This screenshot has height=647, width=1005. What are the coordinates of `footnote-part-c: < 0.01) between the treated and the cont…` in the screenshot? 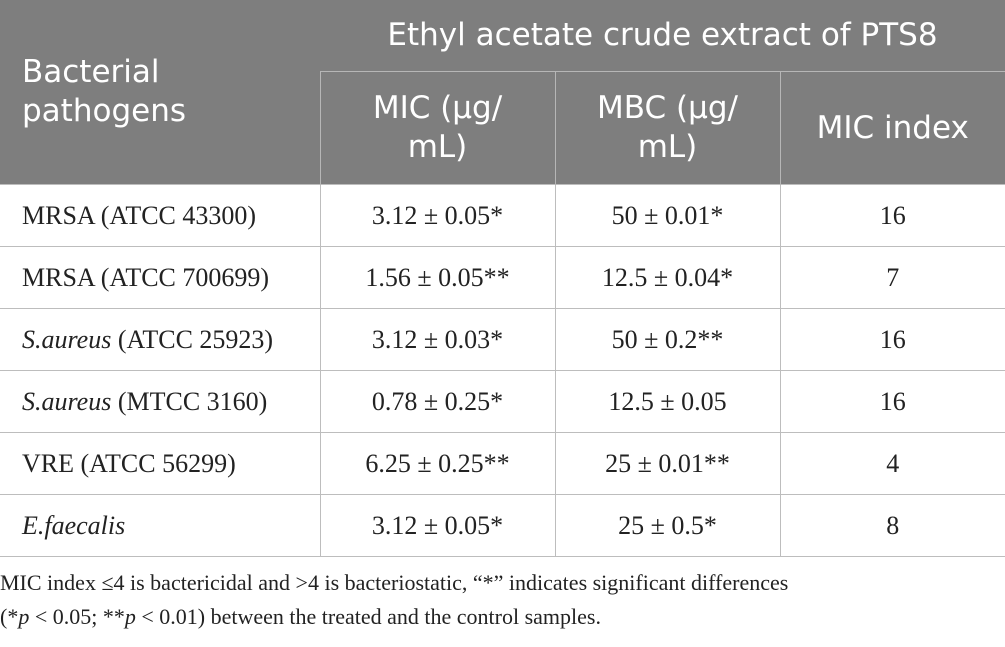 It's located at (368, 616).